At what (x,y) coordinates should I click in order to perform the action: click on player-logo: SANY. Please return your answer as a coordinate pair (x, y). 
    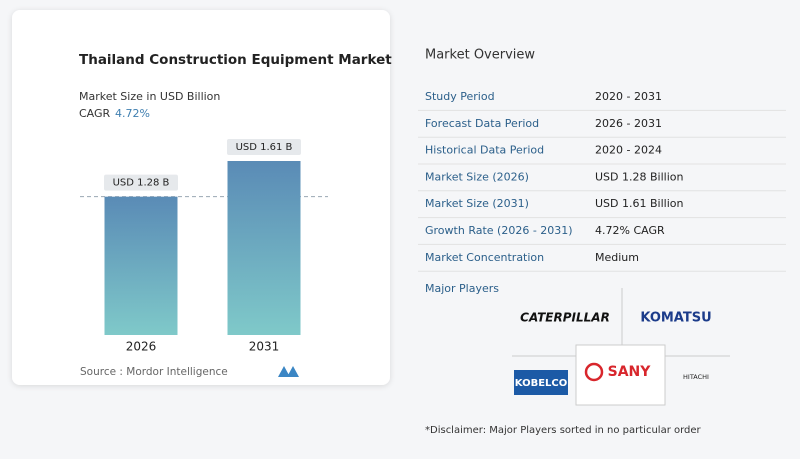
    Looking at the image, I should click on (630, 372).